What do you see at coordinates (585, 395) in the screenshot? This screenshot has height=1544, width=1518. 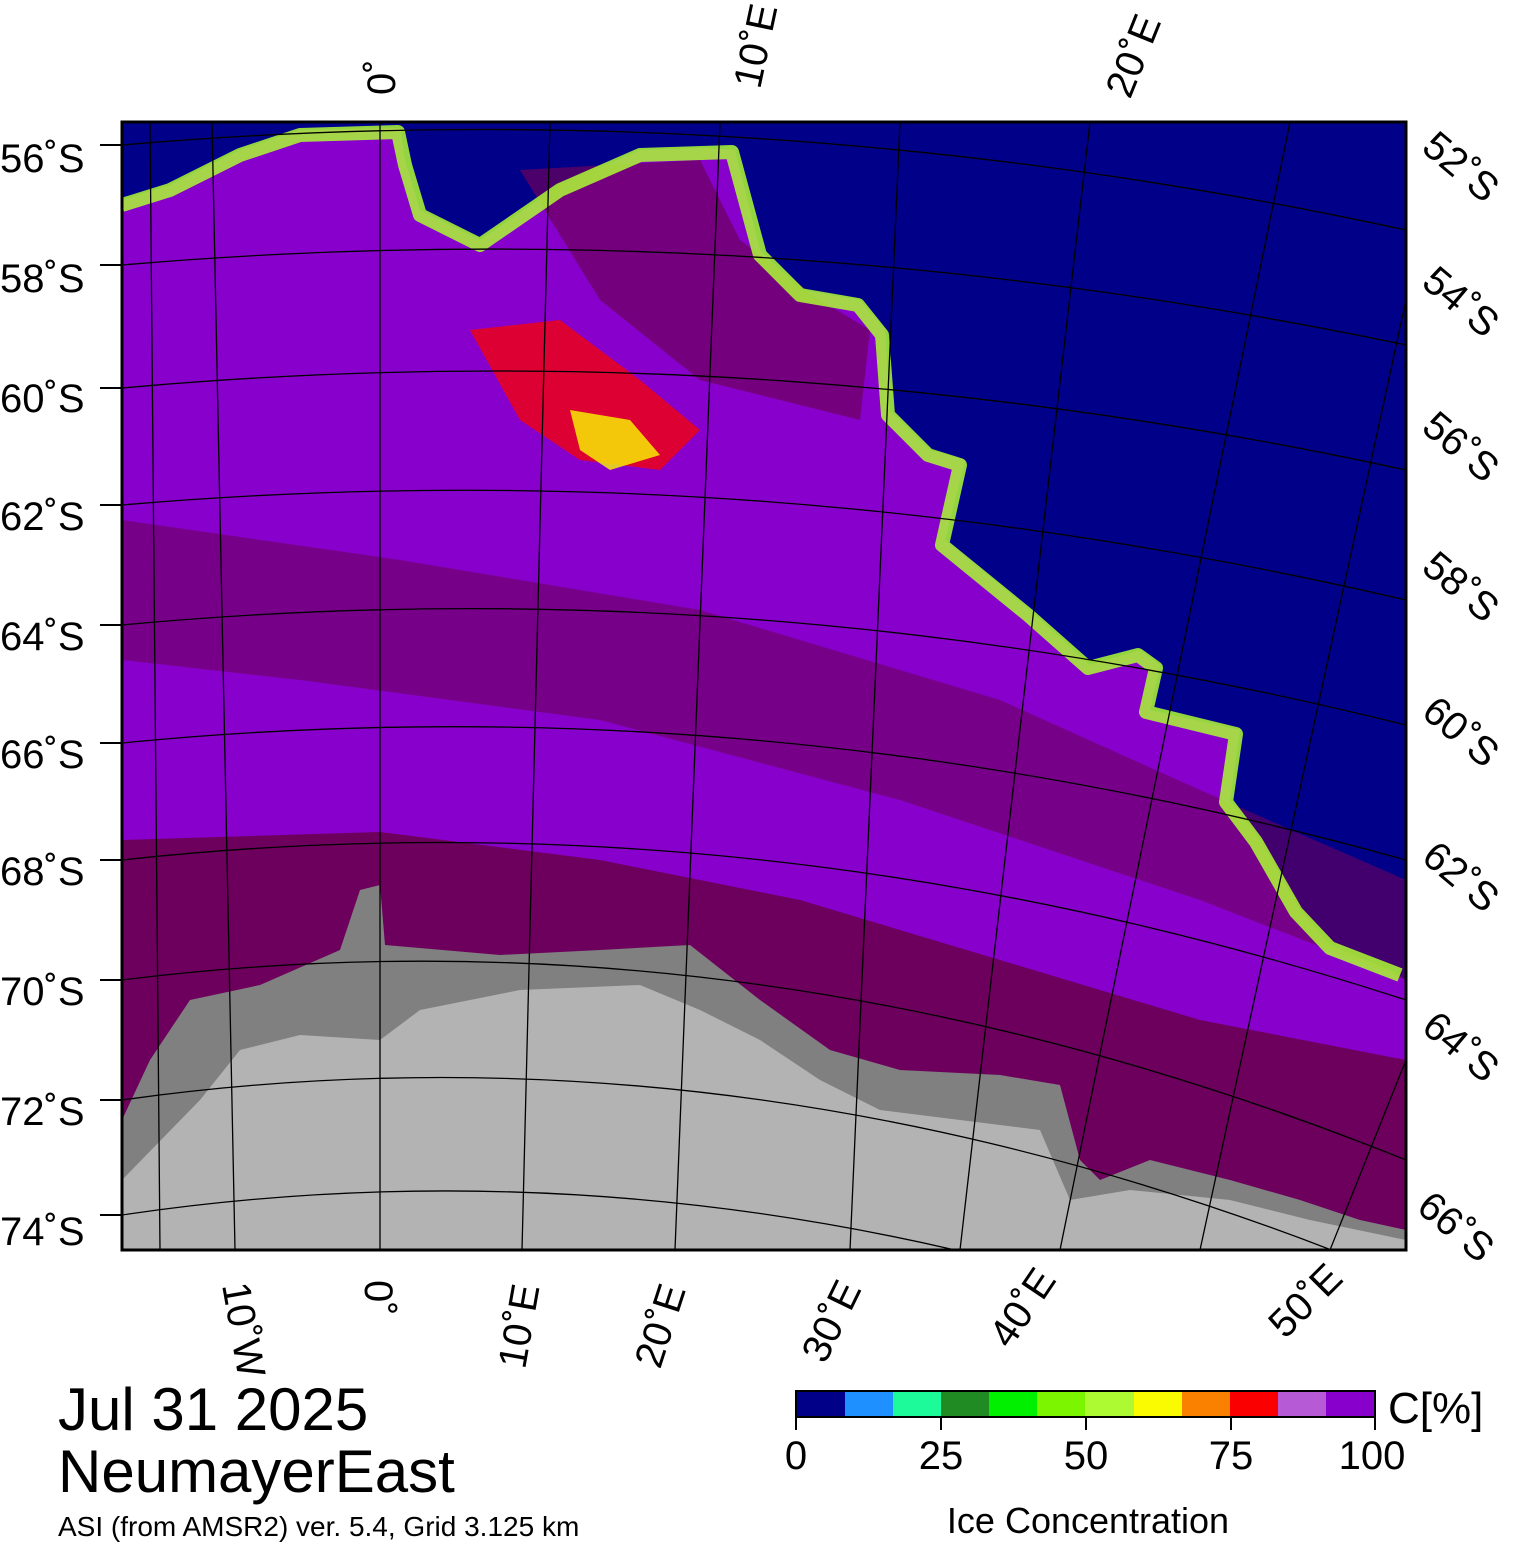 I see `ice-red-patch` at bounding box center [585, 395].